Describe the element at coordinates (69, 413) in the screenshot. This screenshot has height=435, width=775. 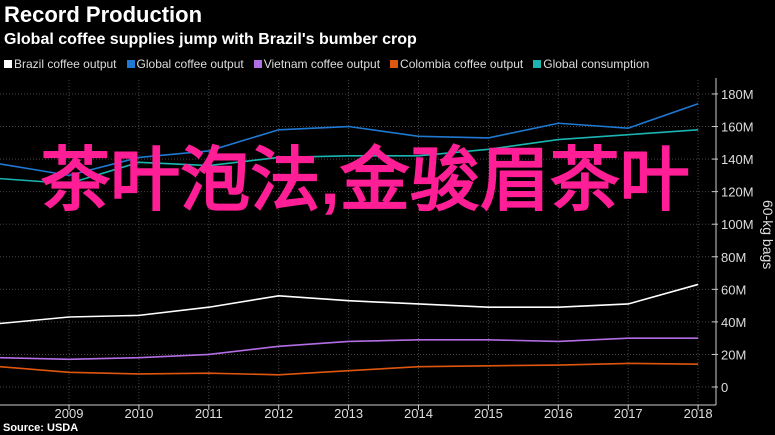
I see `x-tick-label: 2009` at that location.